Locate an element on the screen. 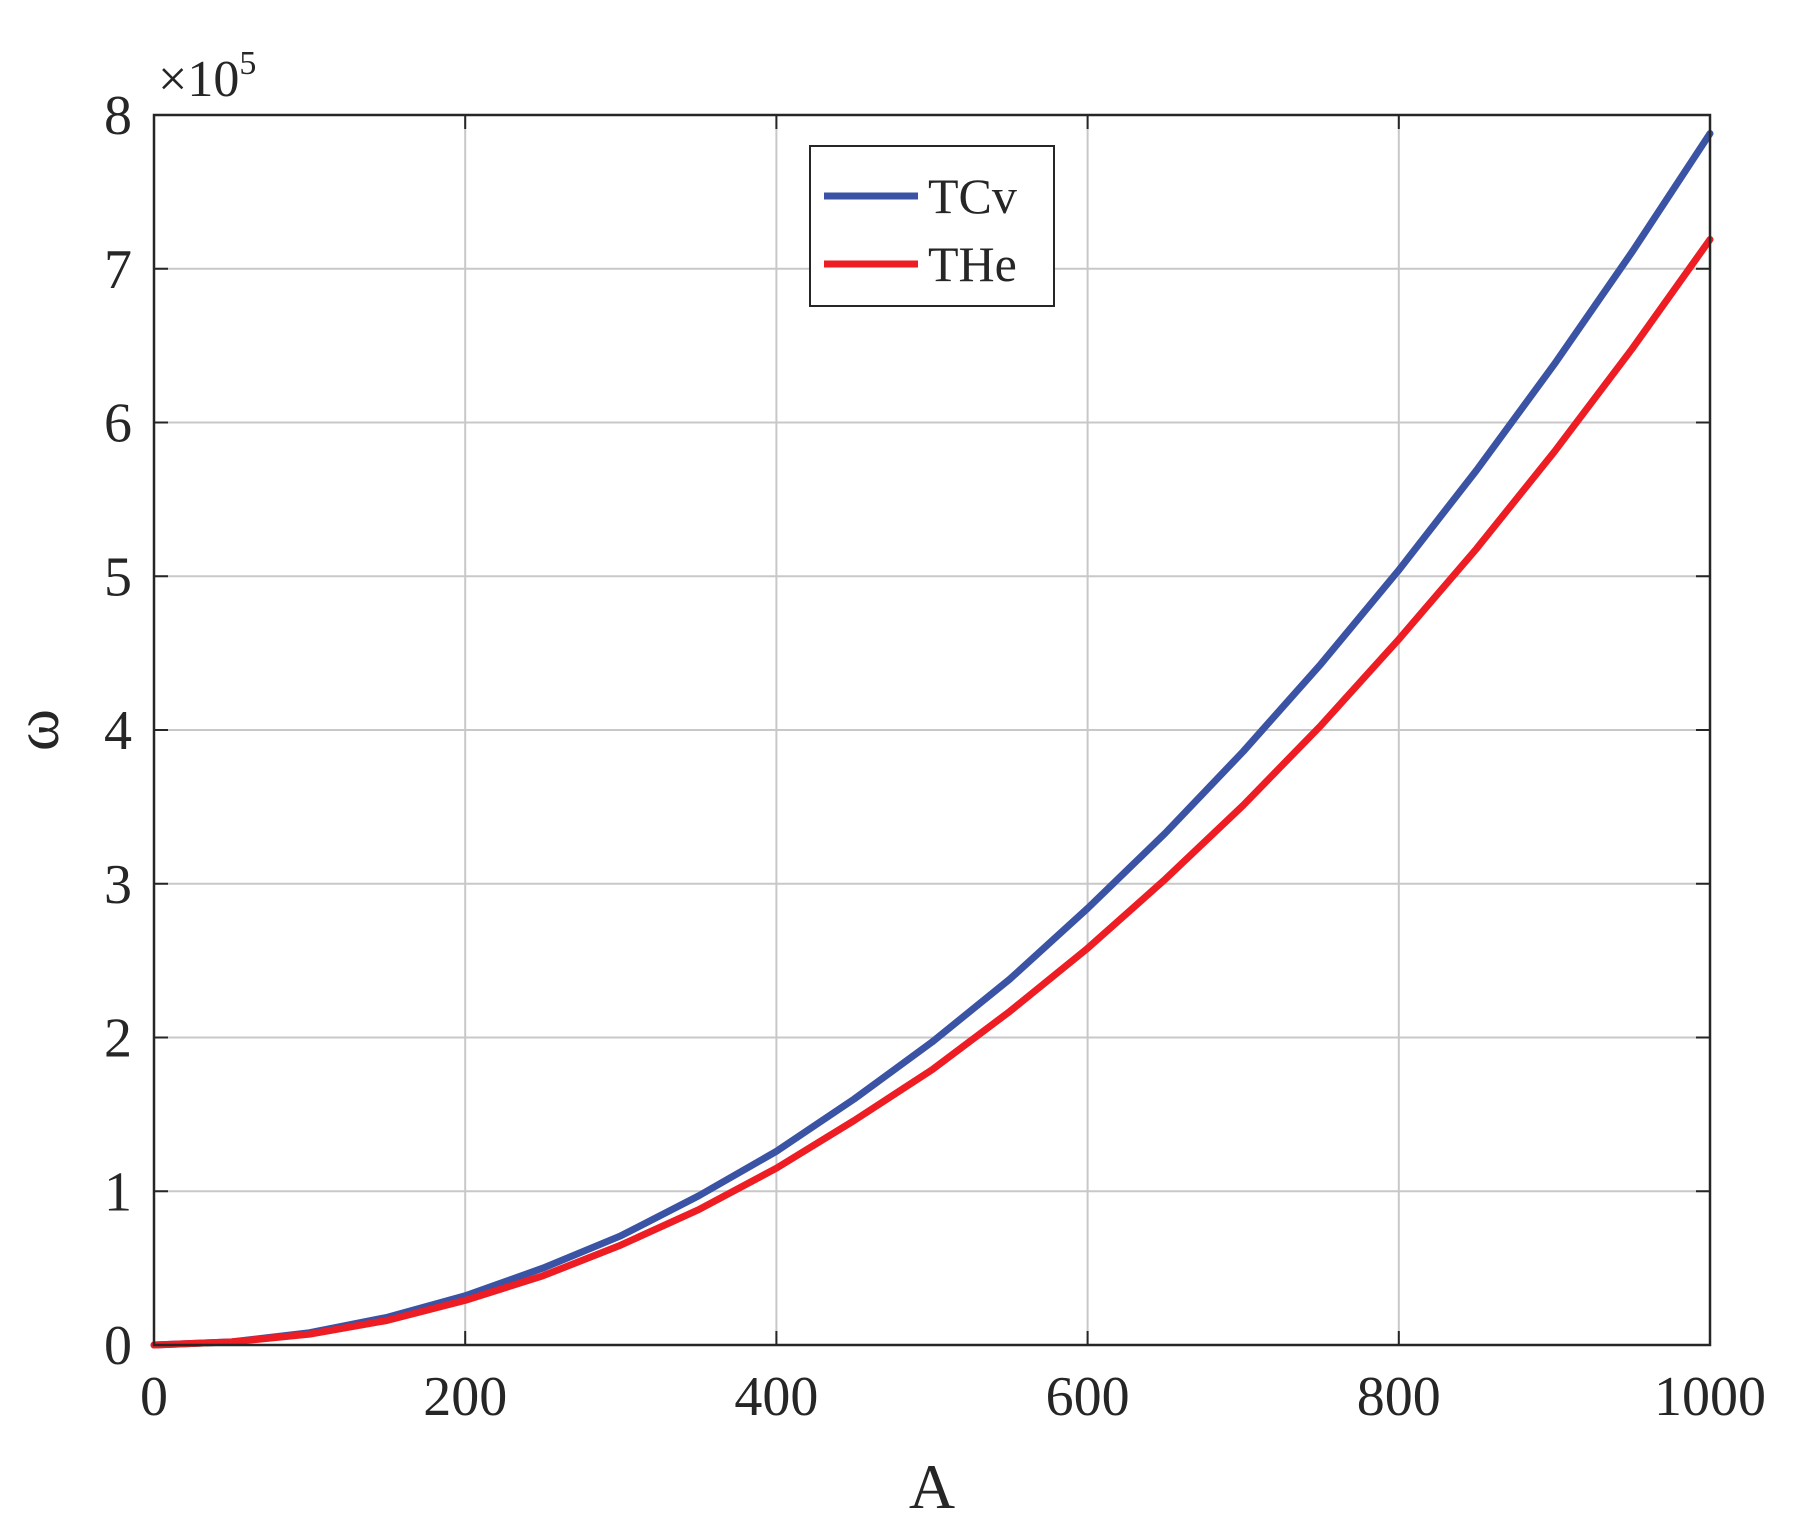 Image resolution: width=1797 pixels, height=1535 pixels. y-axis-multiplier: ×10⁵ is located at coordinates (207, 76).